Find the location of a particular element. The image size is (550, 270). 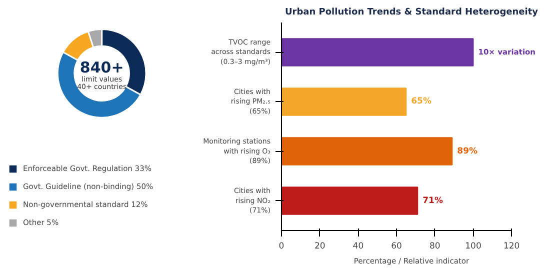

x-tick-label: 0 is located at coordinates (281, 247).